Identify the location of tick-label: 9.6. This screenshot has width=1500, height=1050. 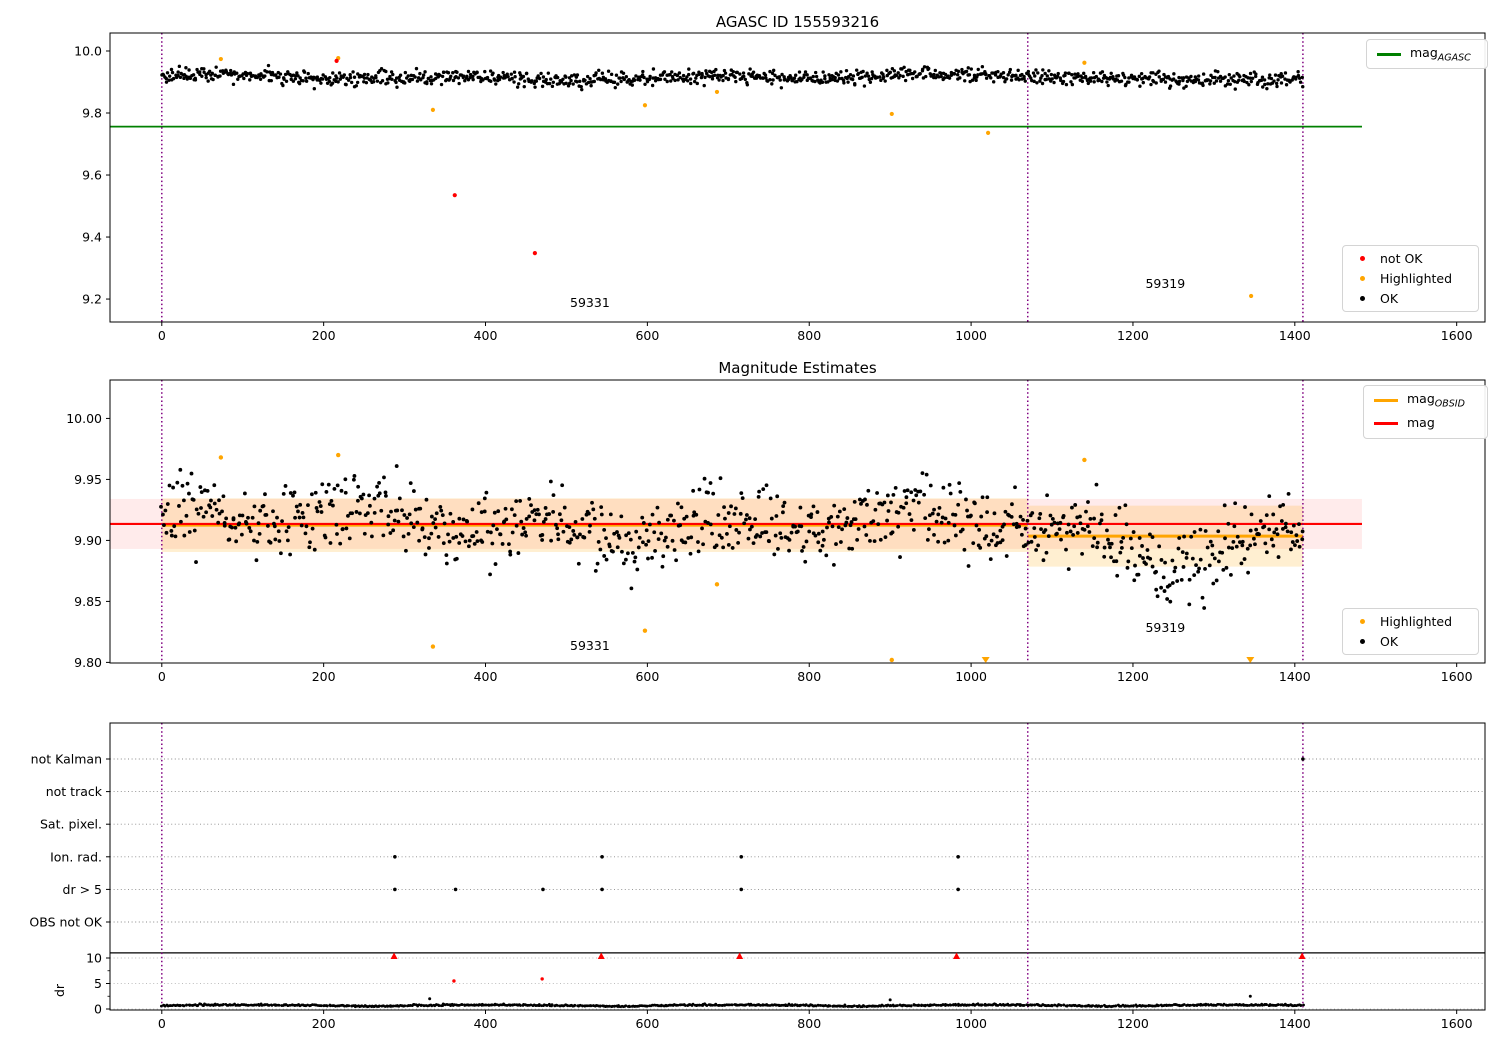
(92, 175).